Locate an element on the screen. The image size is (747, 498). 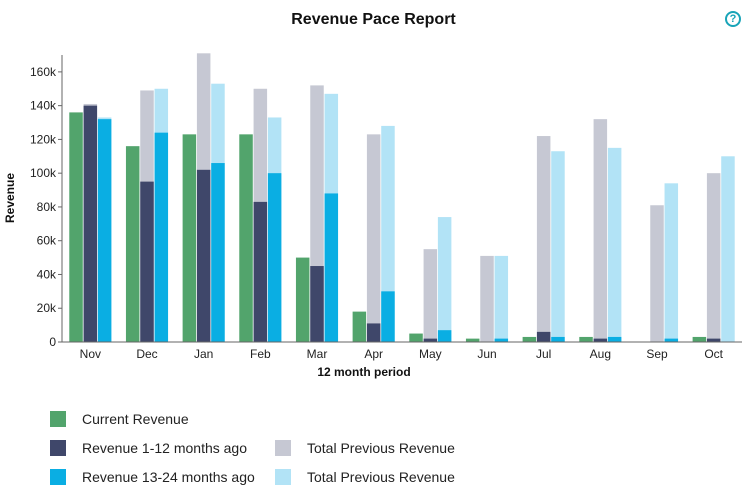
y-tick-label: 100k is located at coordinates (43, 173).